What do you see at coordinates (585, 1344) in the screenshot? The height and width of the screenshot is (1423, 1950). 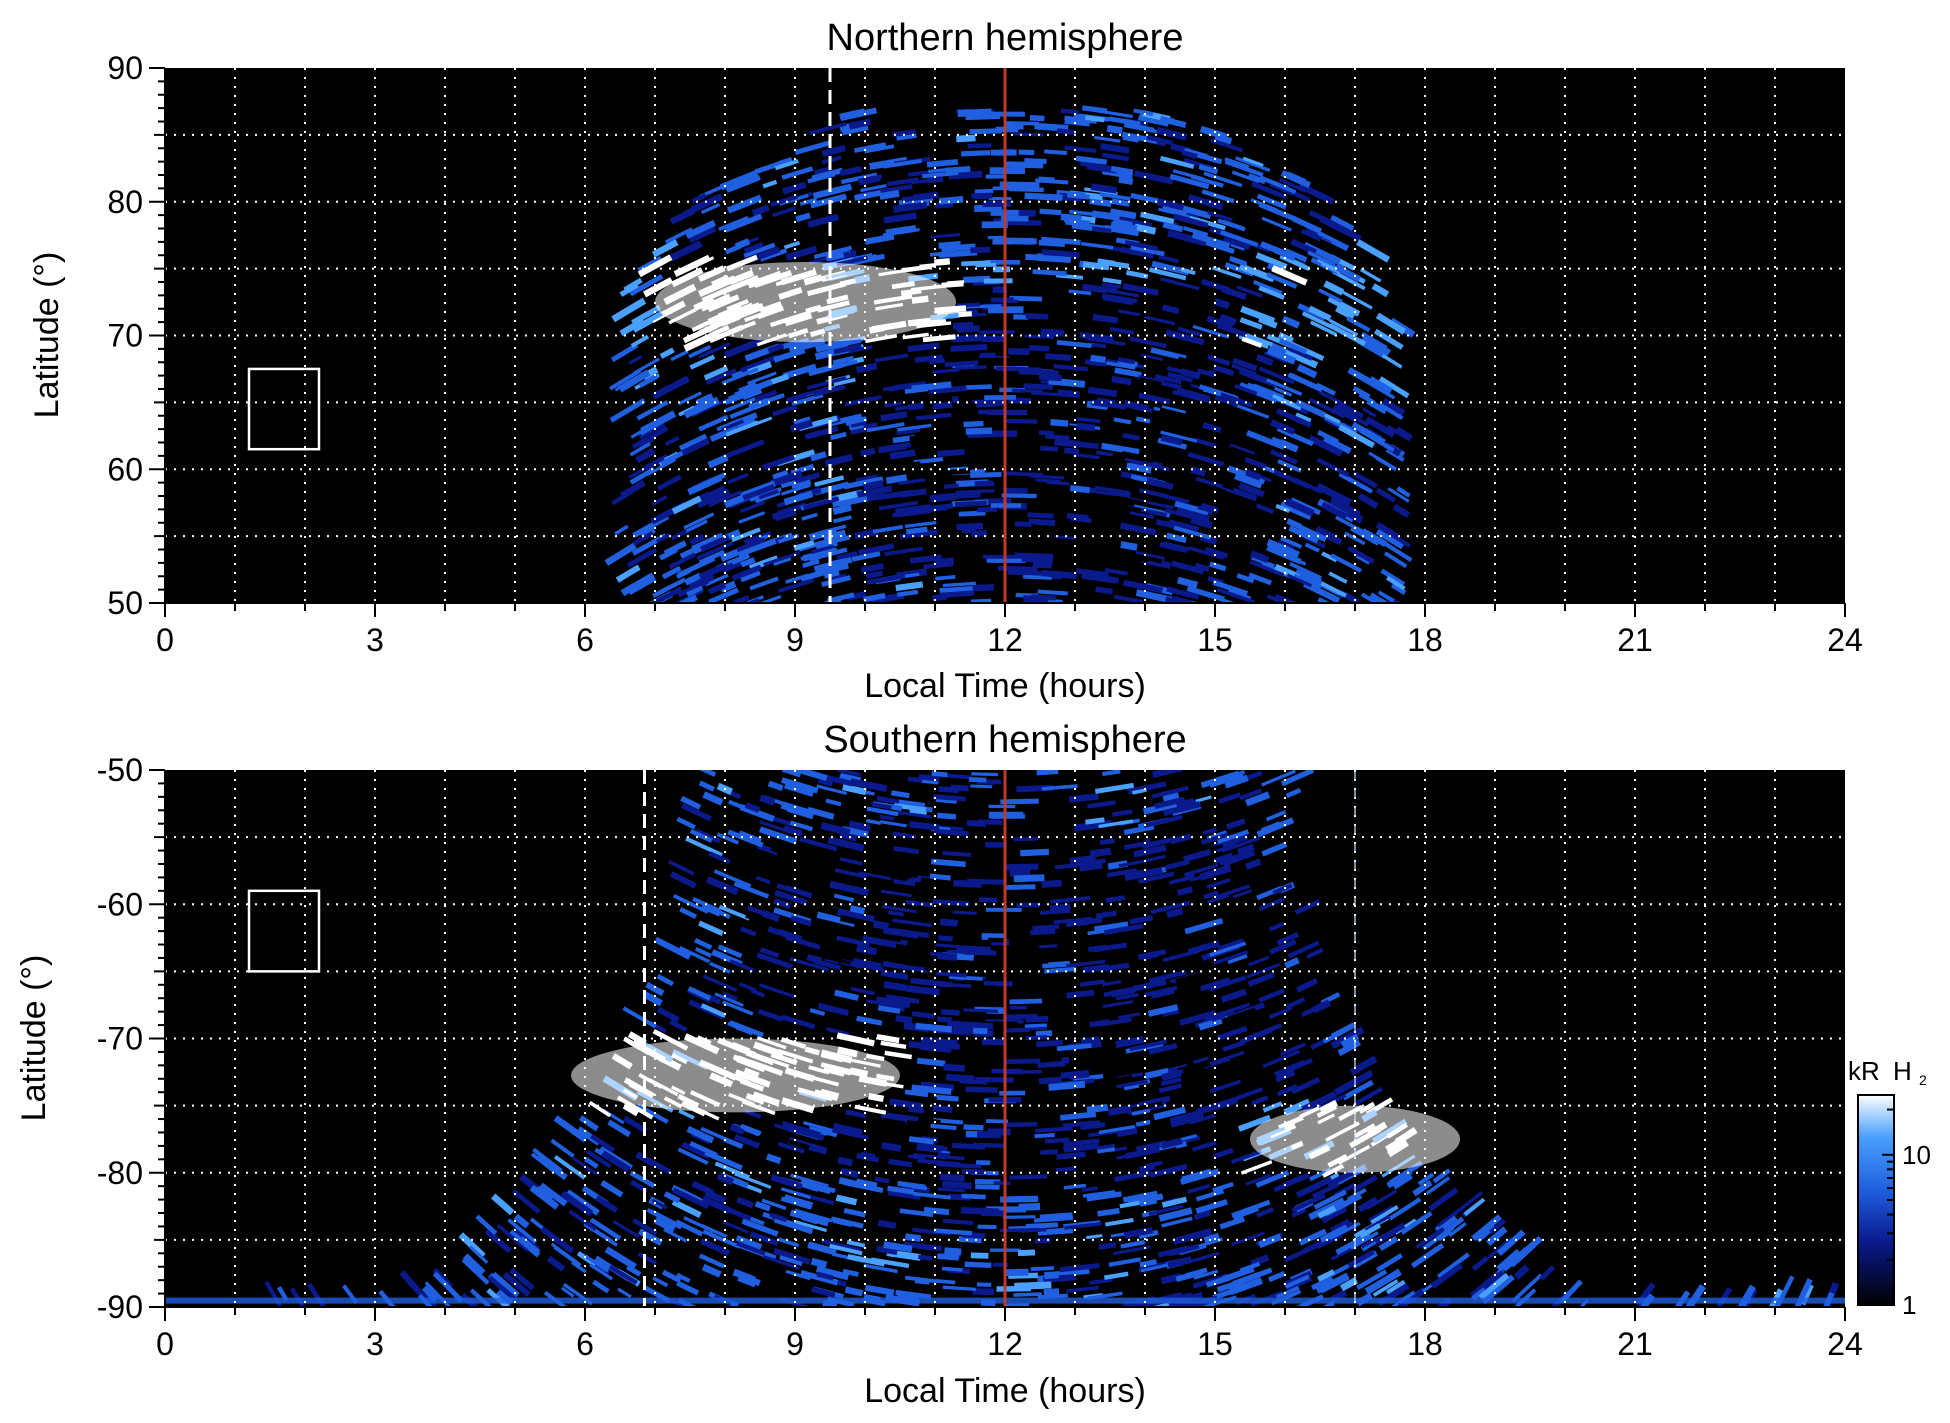 I see `x-tick-label: 6` at bounding box center [585, 1344].